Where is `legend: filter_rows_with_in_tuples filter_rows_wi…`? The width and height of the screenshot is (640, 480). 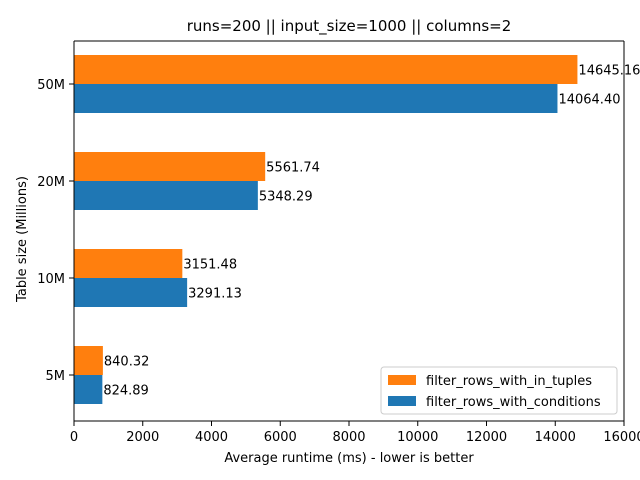
legend: filter_rows_with_in_tuples filter_rows_wi… is located at coordinates (499, 390).